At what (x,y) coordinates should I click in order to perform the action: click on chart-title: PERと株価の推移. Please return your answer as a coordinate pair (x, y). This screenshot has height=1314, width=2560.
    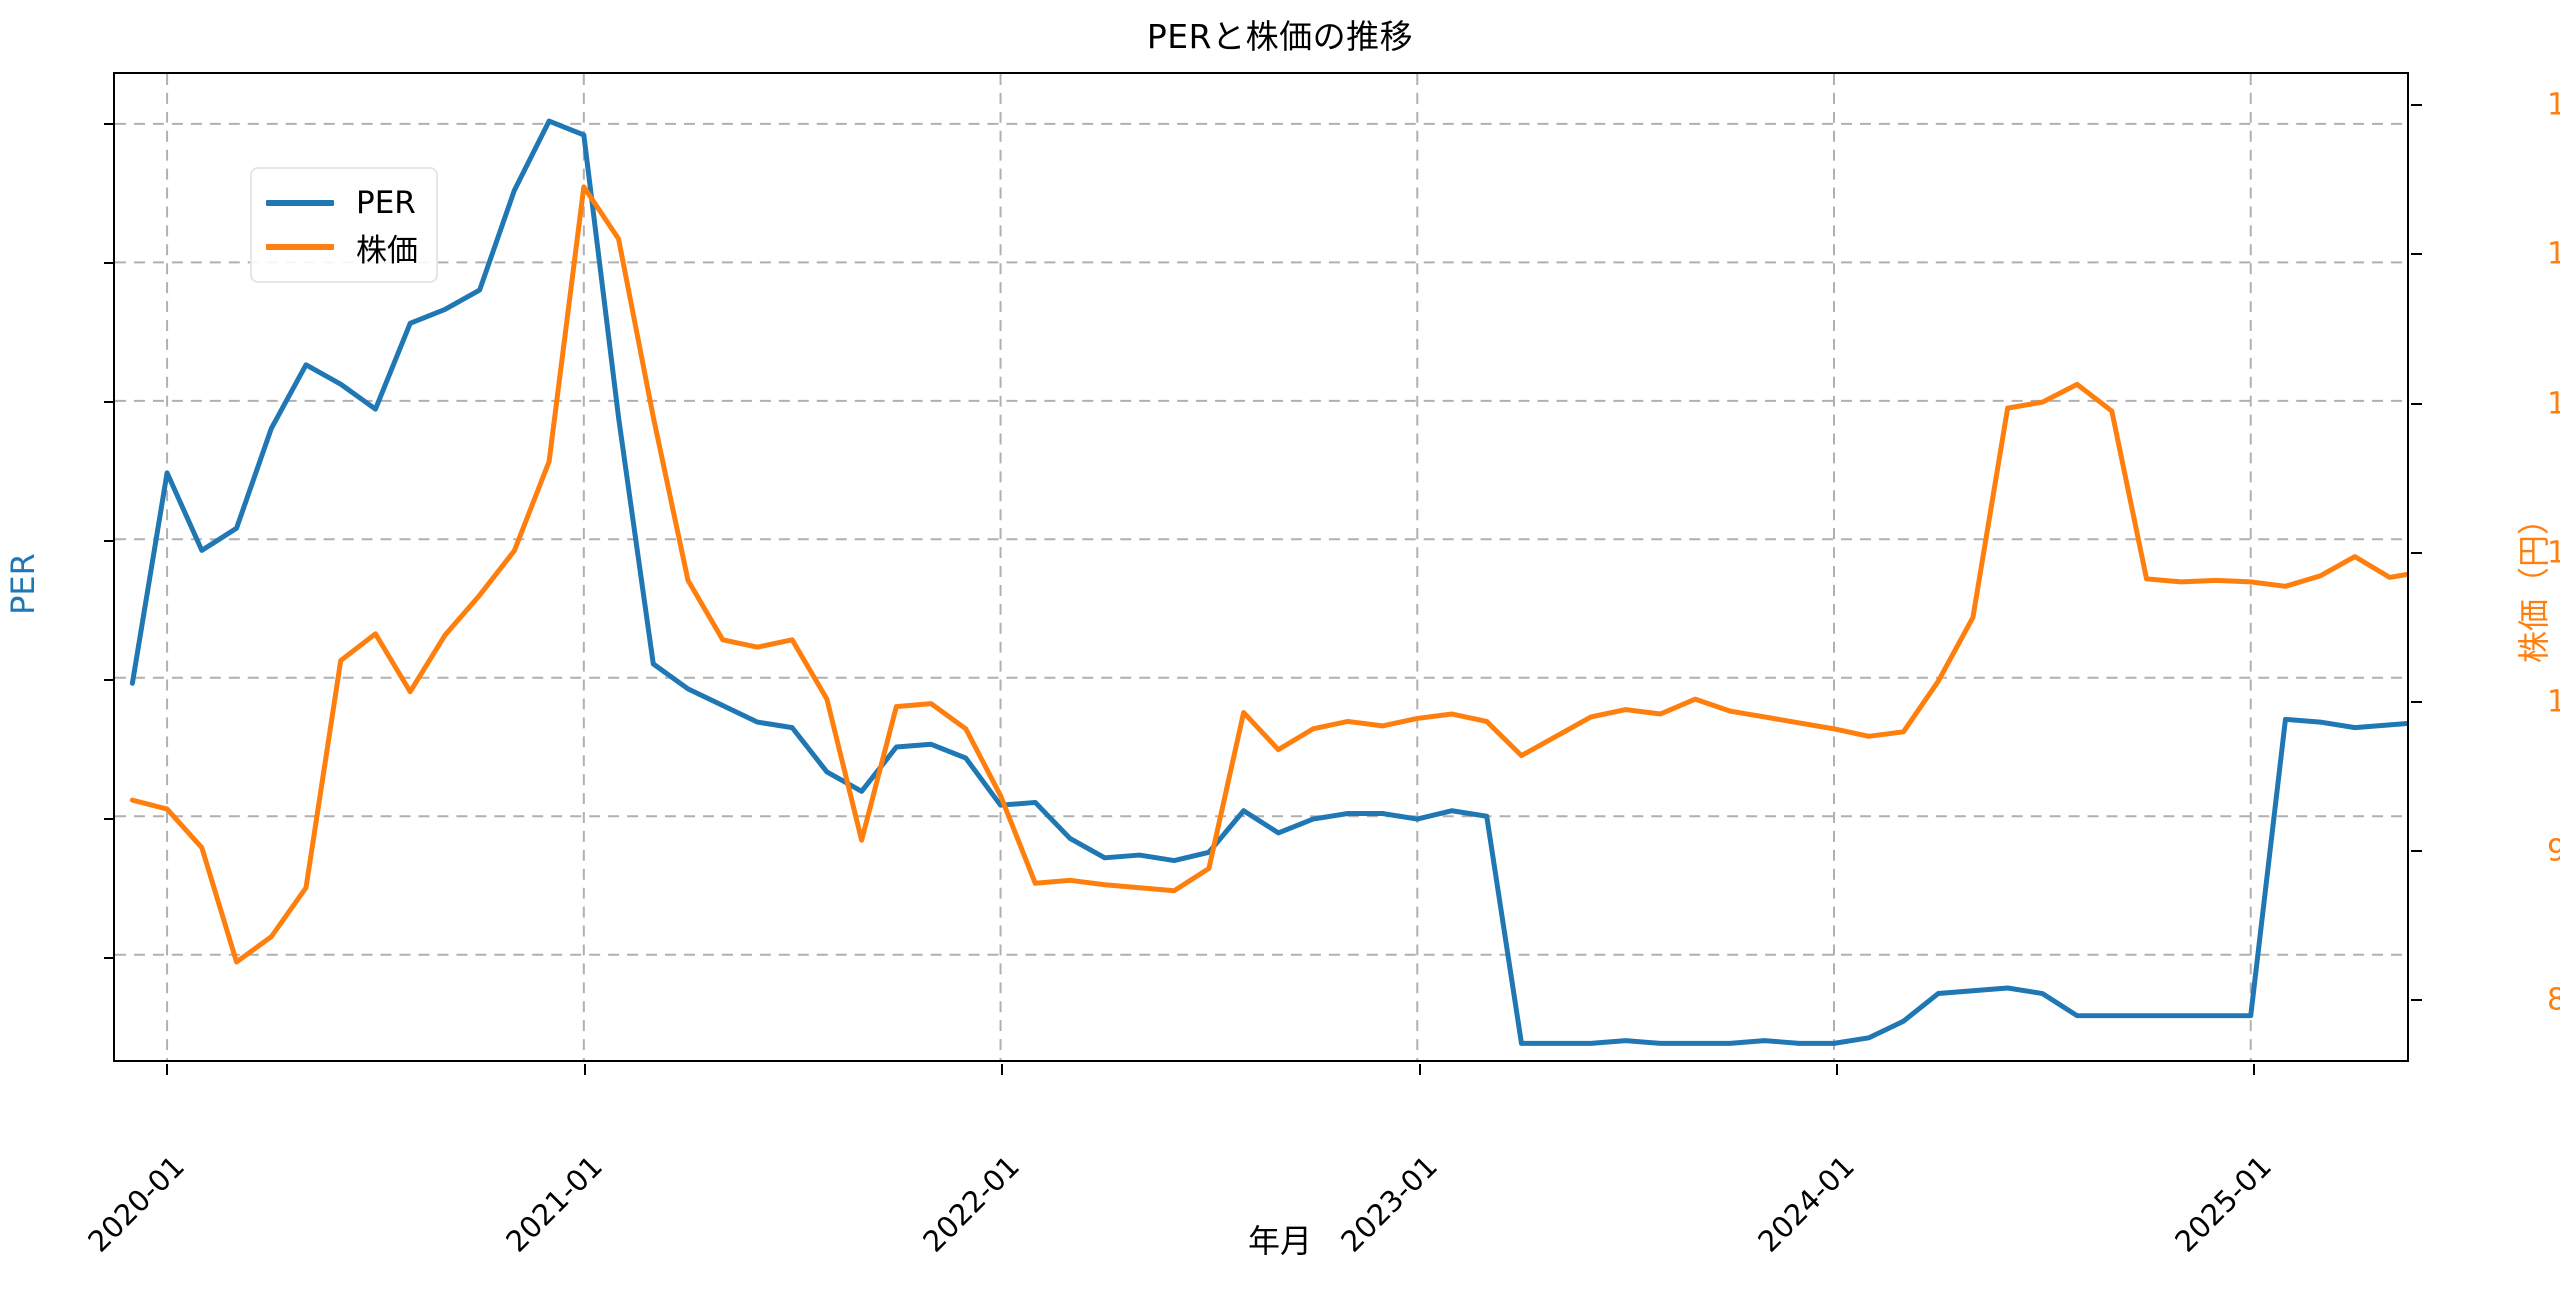
    Looking at the image, I should click on (1280, 36).